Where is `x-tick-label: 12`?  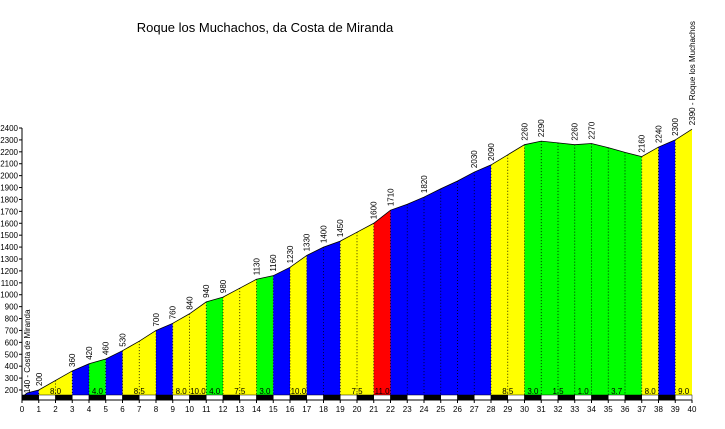
x-tick-label: 12 is located at coordinates (223, 409).